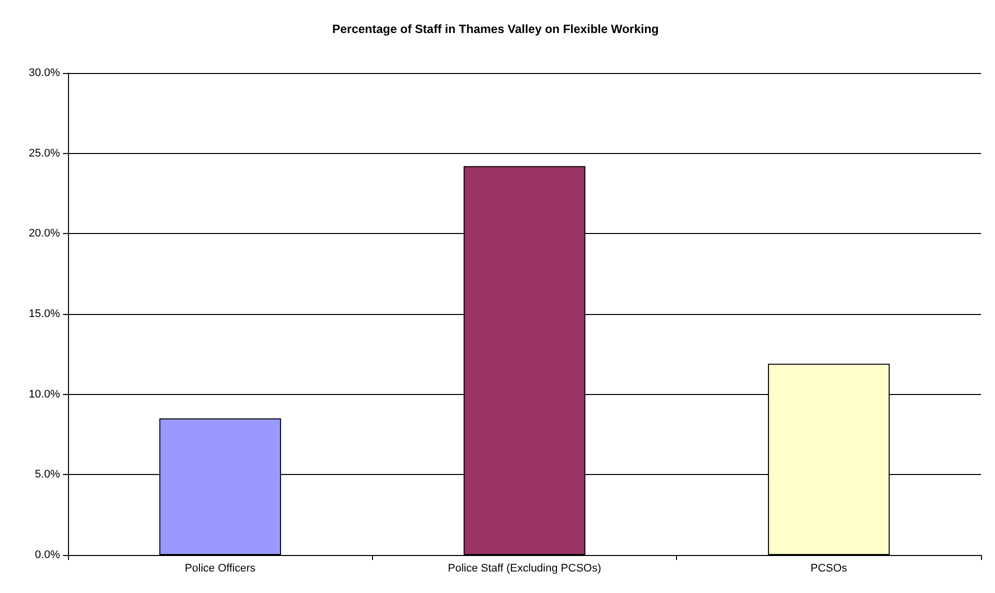 Image resolution: width=995 pixels, height=593 pixels. What do you see at coordinates (44, 153) in the screenshot?
I see `y-tick-label: 25.0%` at bounding box center [44, 153].